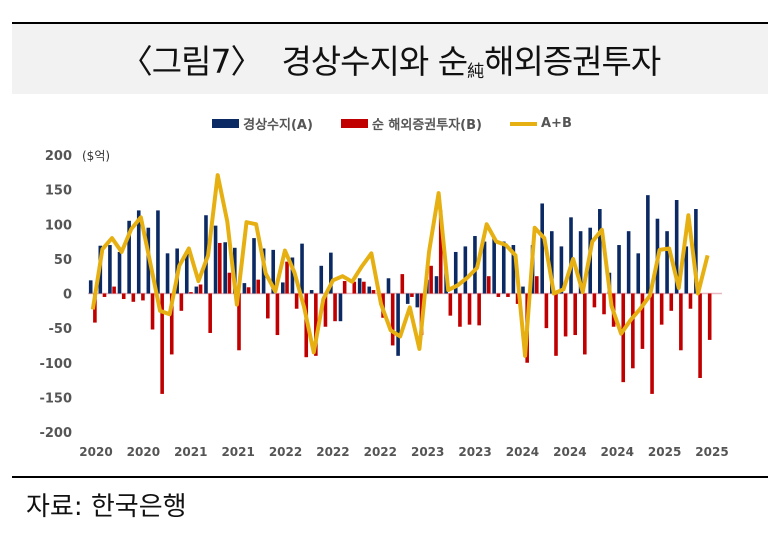 The height and width of the screenshot is (554, 784). I want to click on y-tick-label: 200, so click(58, 156).